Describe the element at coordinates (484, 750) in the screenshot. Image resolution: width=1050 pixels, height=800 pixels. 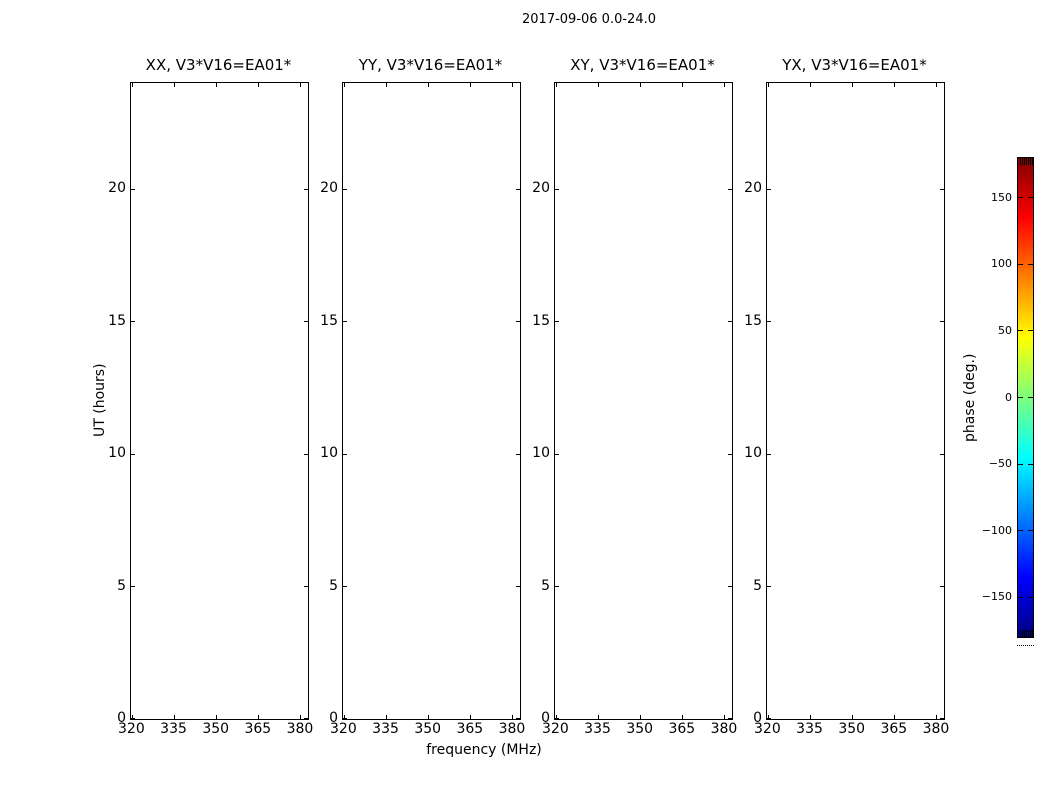
I see `x-axis-label: frequency (MHz)` at that location.